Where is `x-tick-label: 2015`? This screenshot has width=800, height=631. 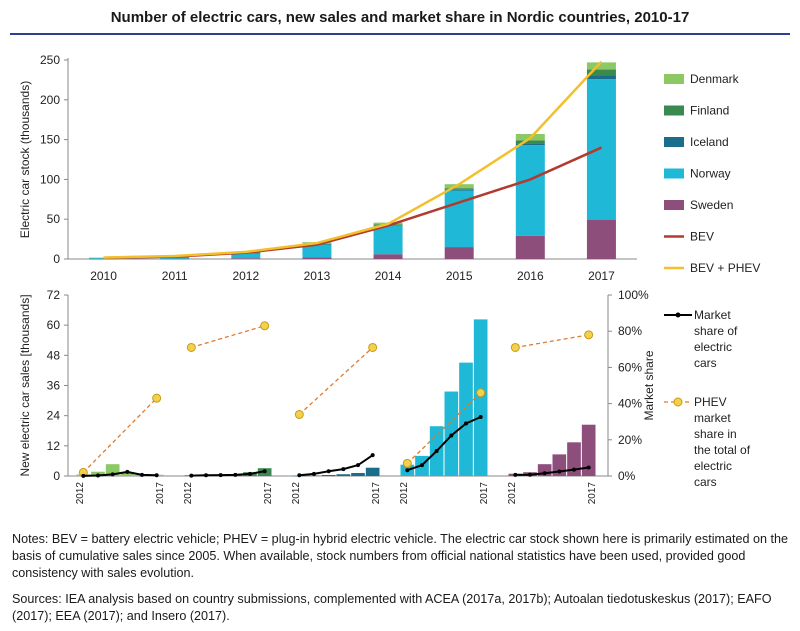 x-tick-label: 2015 is located at coordinates (459, 276).